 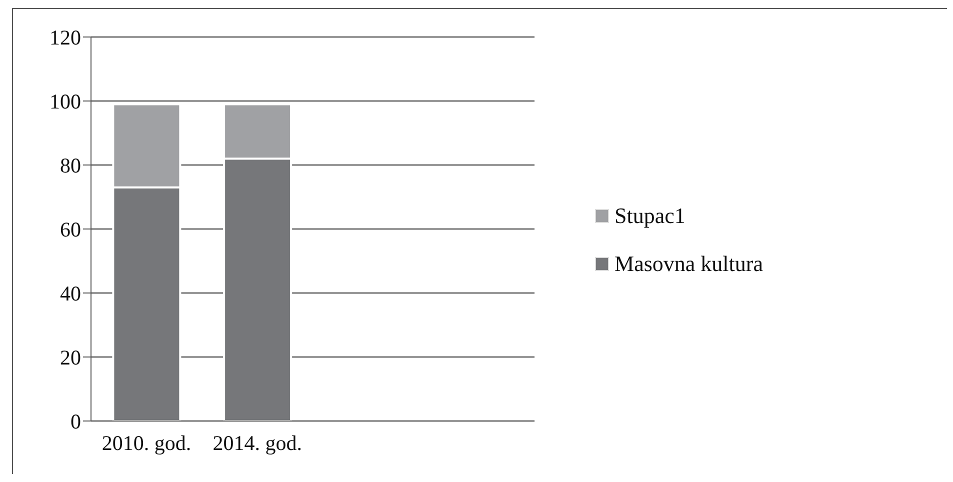 I want to click on x-tick-label: 2014. god., so click(x=257, y=442).